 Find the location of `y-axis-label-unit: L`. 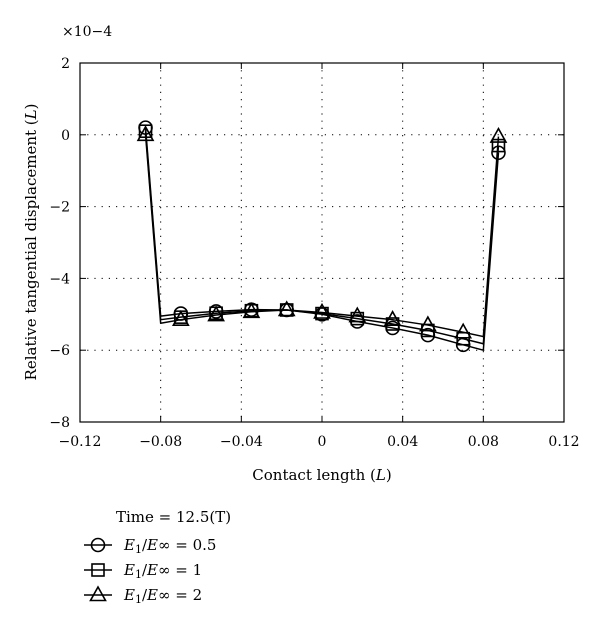

y-axis-label-unit: L is located at coordinates (31, 114).